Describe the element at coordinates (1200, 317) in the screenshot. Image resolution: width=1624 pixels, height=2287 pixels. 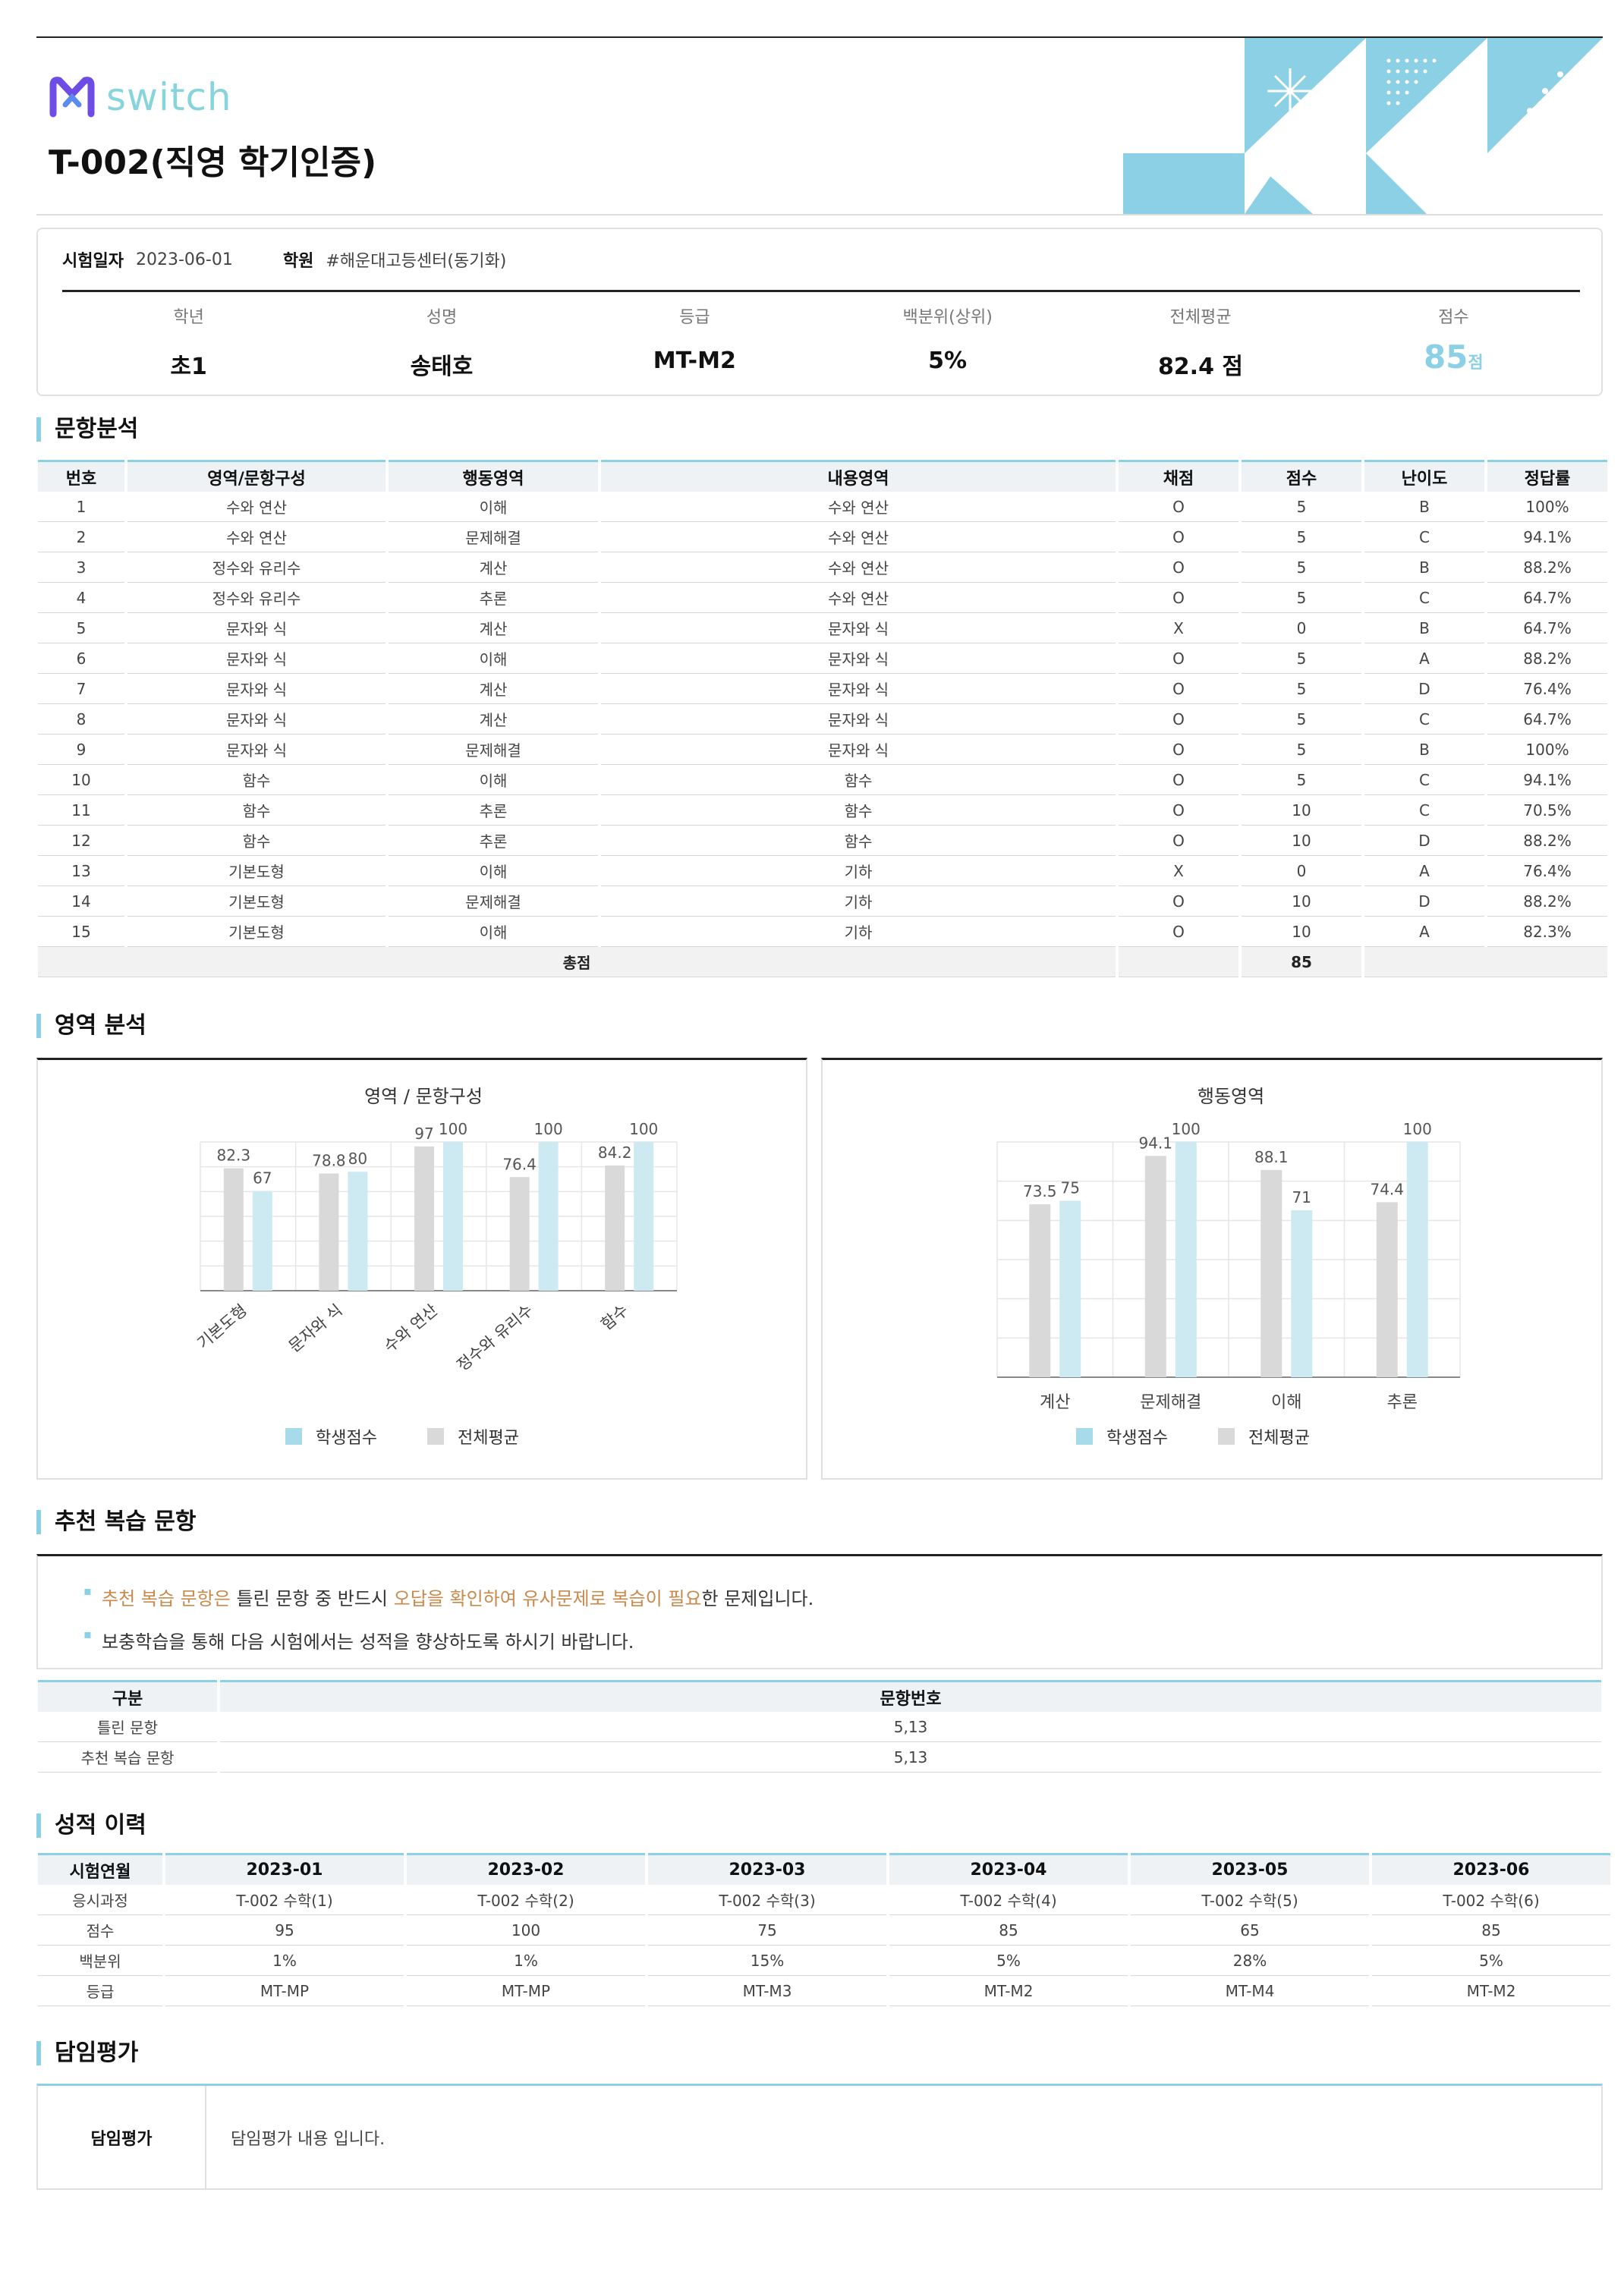
I see `summary-label: 전체평균` at that location.